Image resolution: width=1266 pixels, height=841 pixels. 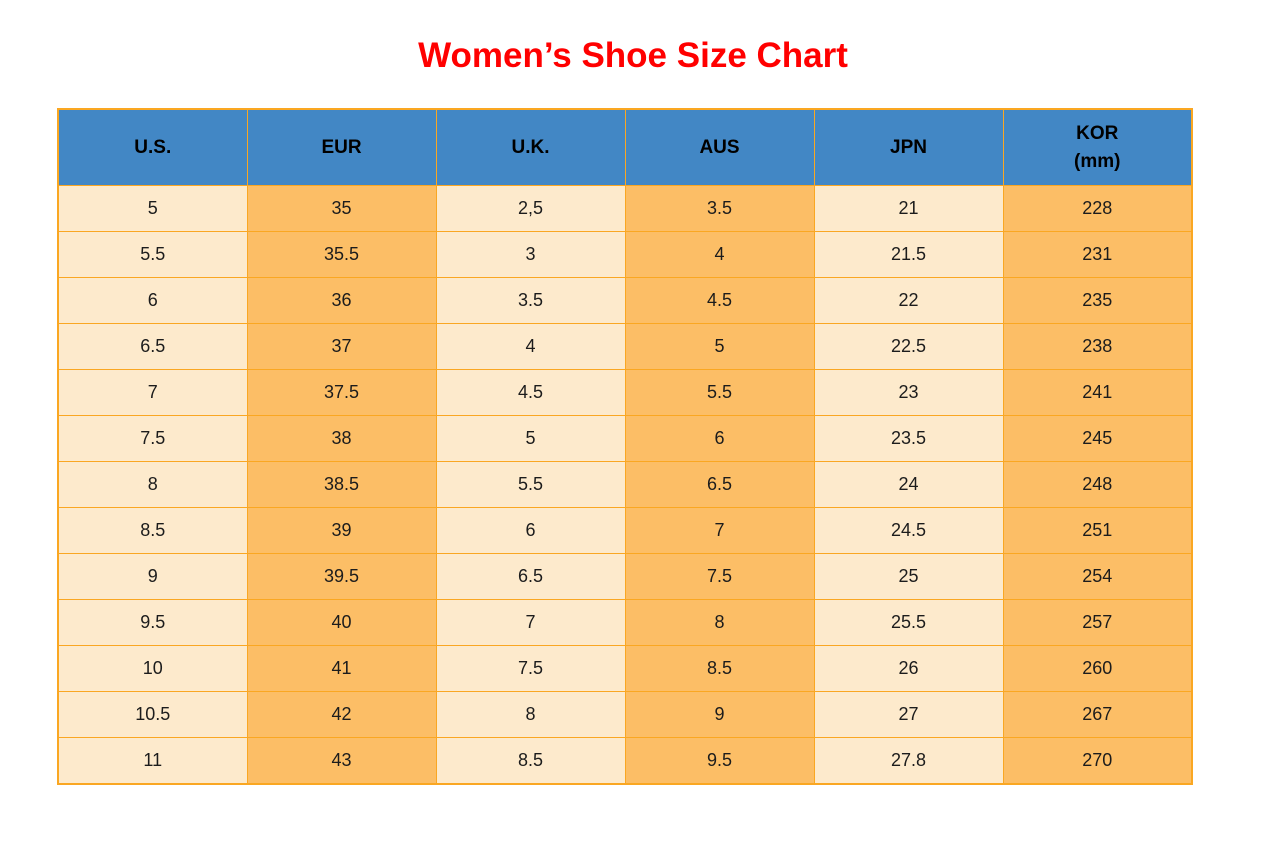 I want to click on table-cell: 27, so click(x=908, y=714).